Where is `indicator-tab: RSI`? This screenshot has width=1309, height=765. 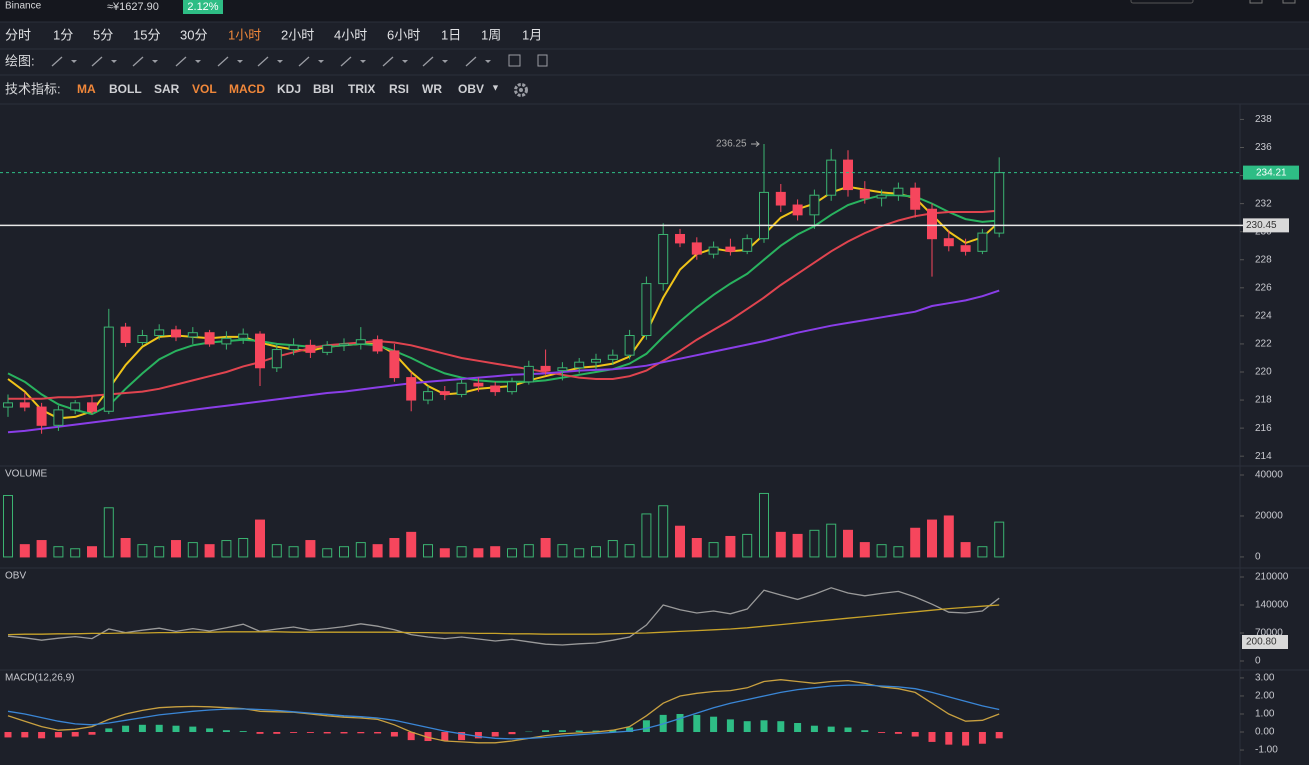
indicator-tab: RSI is located at coordinates (399, 89).